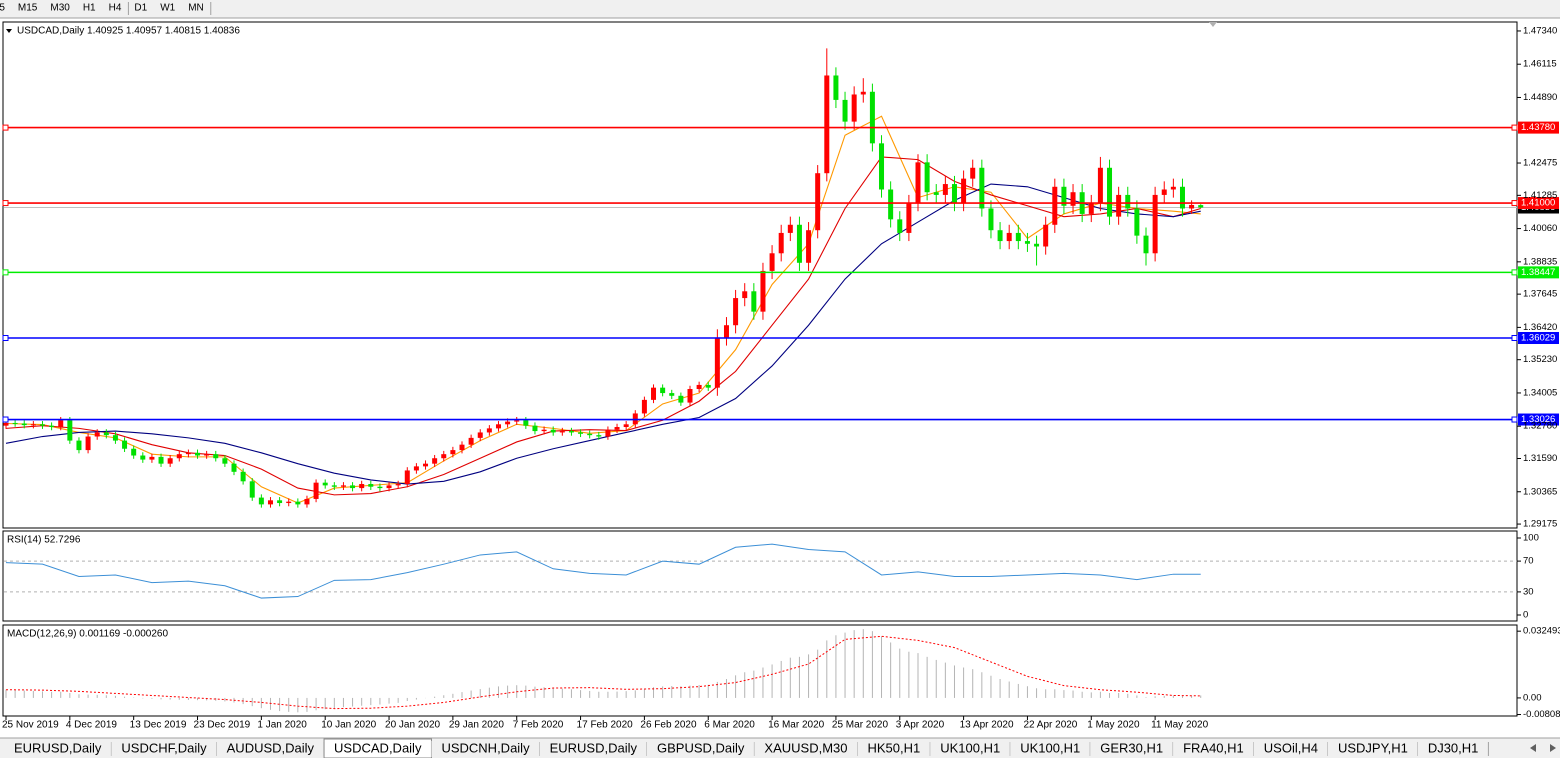 Image resolution: width=1560 pixels, height=758 pixels. I want to click on tab-label: DJ30,H1, so click(1453, 747).